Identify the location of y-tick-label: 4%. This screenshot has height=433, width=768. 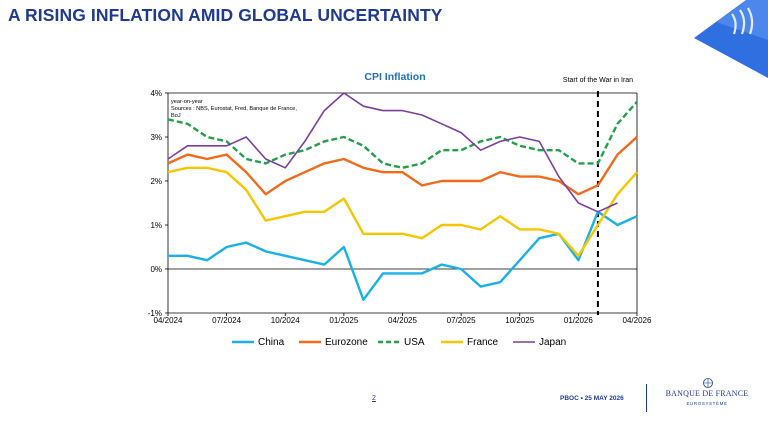
(156, 93).